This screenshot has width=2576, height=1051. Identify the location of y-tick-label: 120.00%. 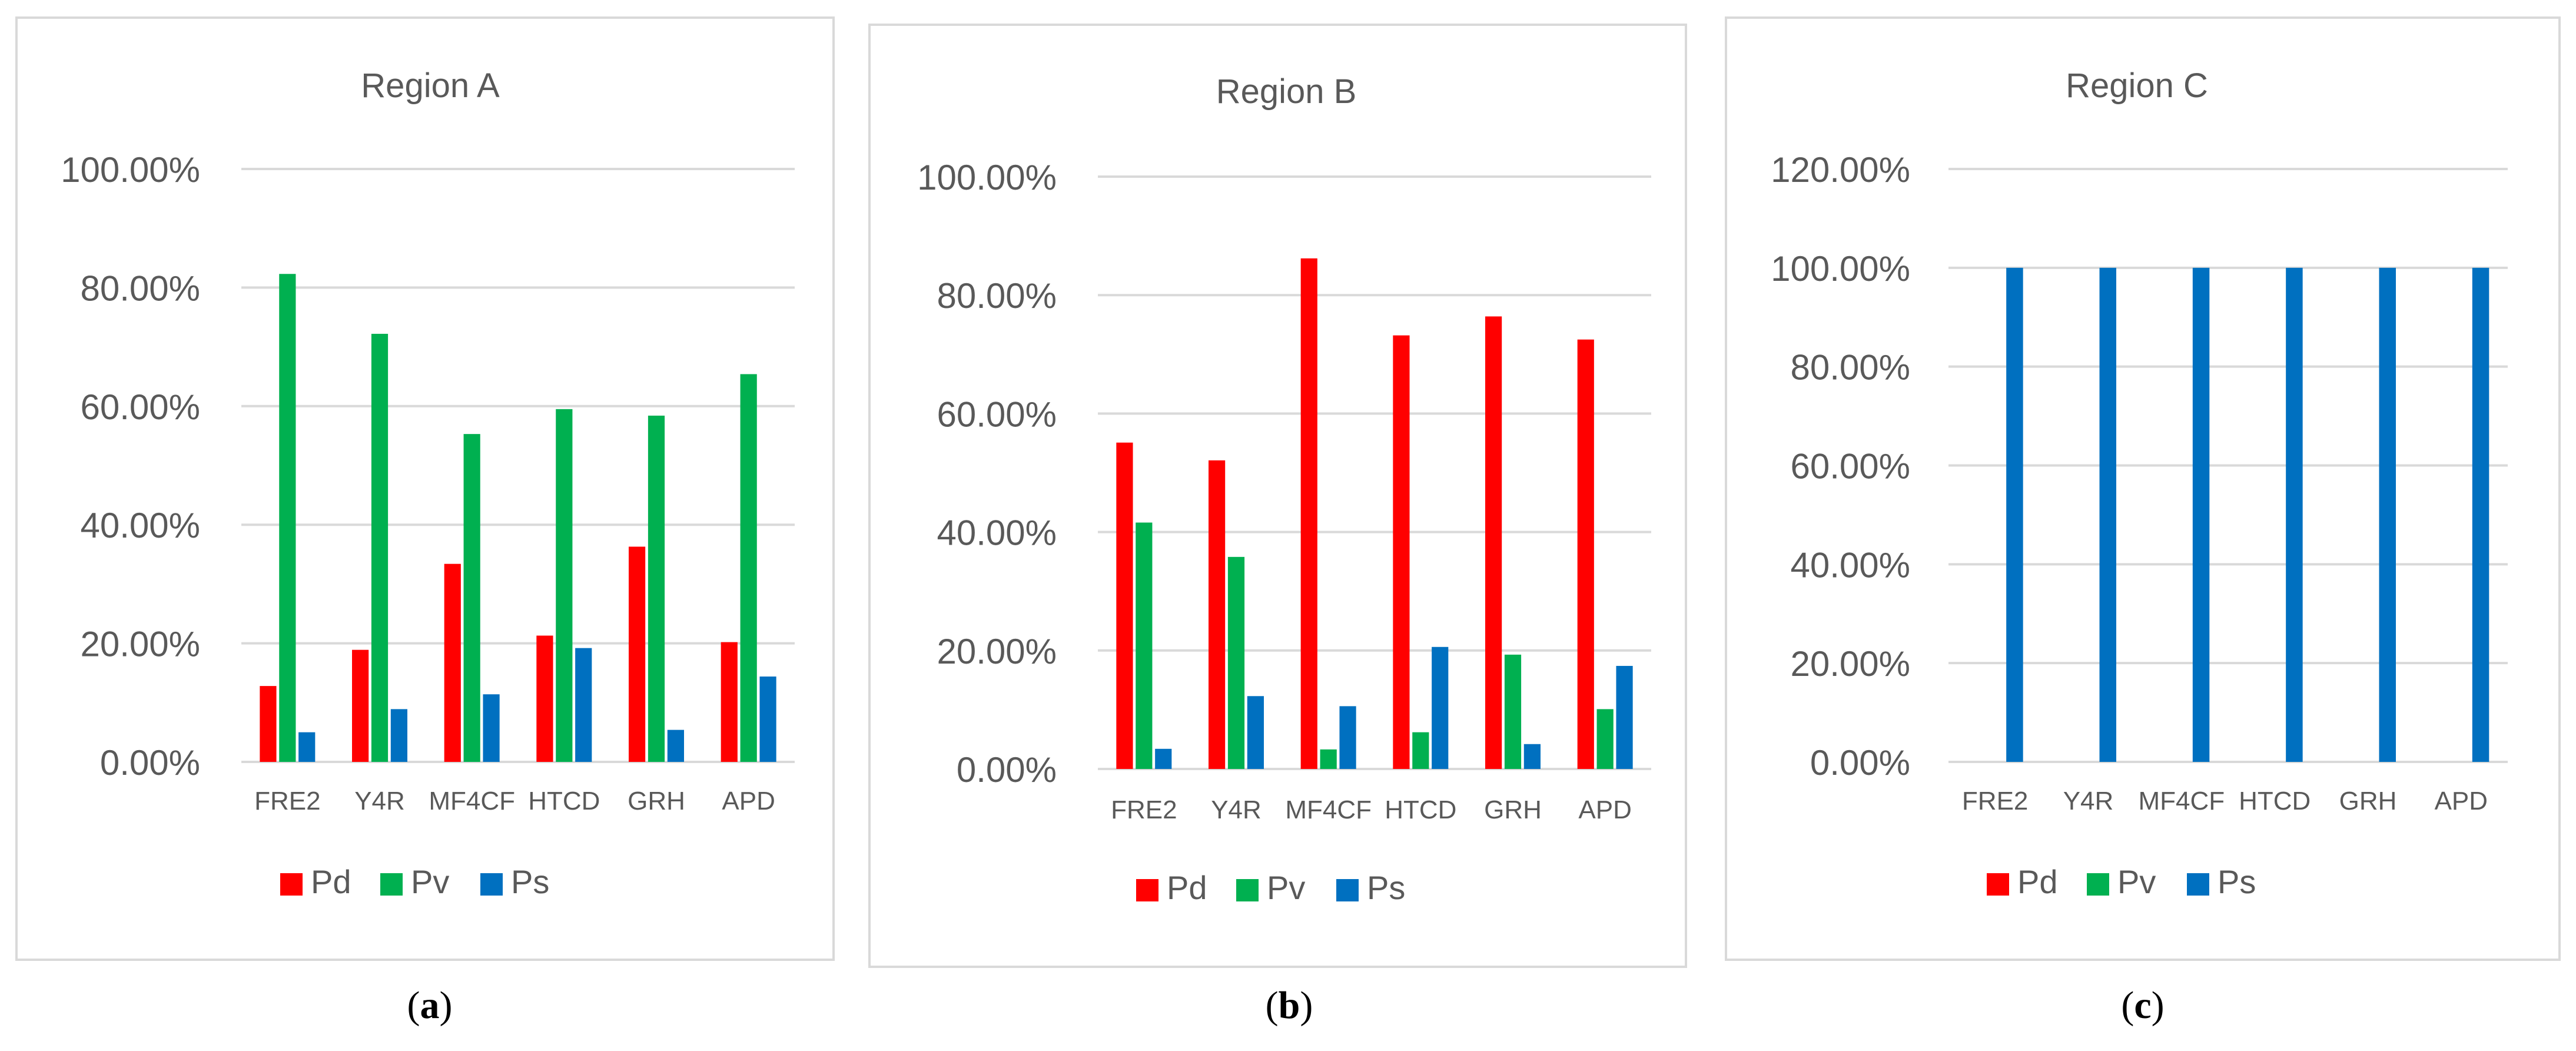
(1840, 170).